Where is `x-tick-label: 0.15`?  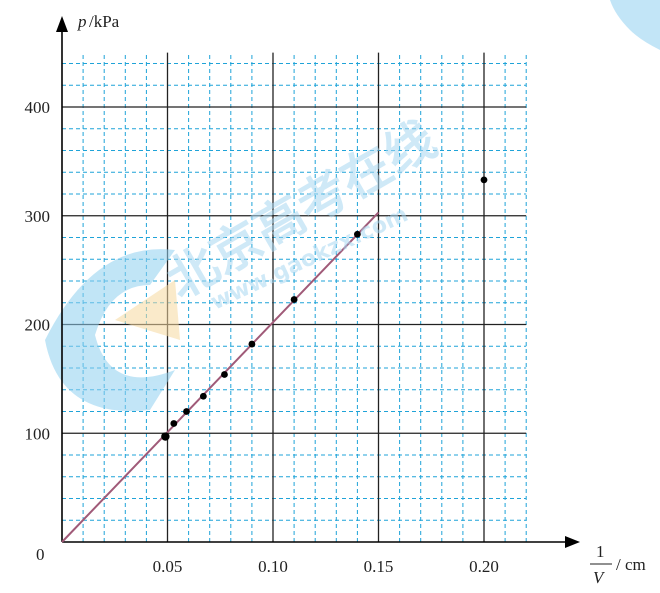 x-tick-label: 0.15 is located at coordinates (379, 566).